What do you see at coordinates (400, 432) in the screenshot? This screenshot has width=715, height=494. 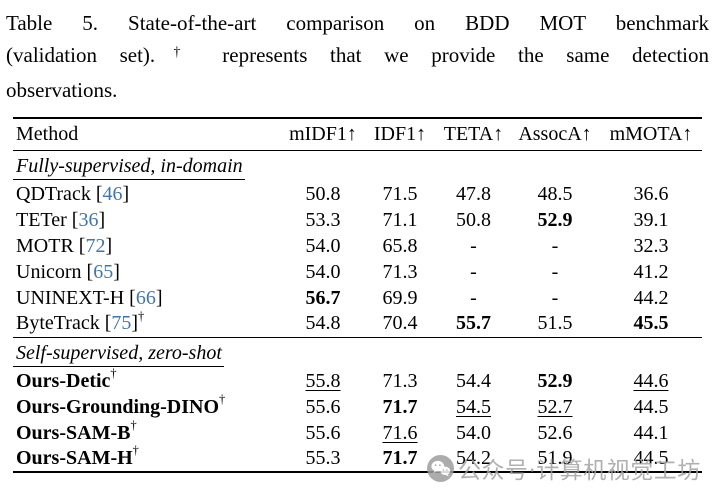 I see `metric-value: 71.6` at bounding box center [400, 432].